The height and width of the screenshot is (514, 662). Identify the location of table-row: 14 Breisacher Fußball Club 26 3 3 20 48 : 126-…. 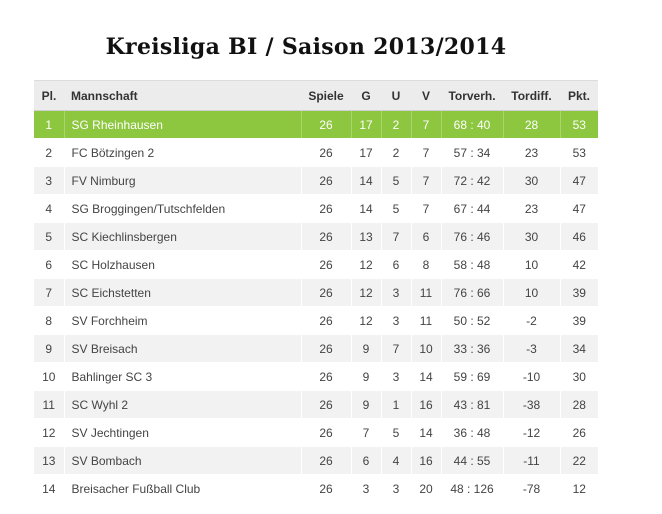
(316, 488).